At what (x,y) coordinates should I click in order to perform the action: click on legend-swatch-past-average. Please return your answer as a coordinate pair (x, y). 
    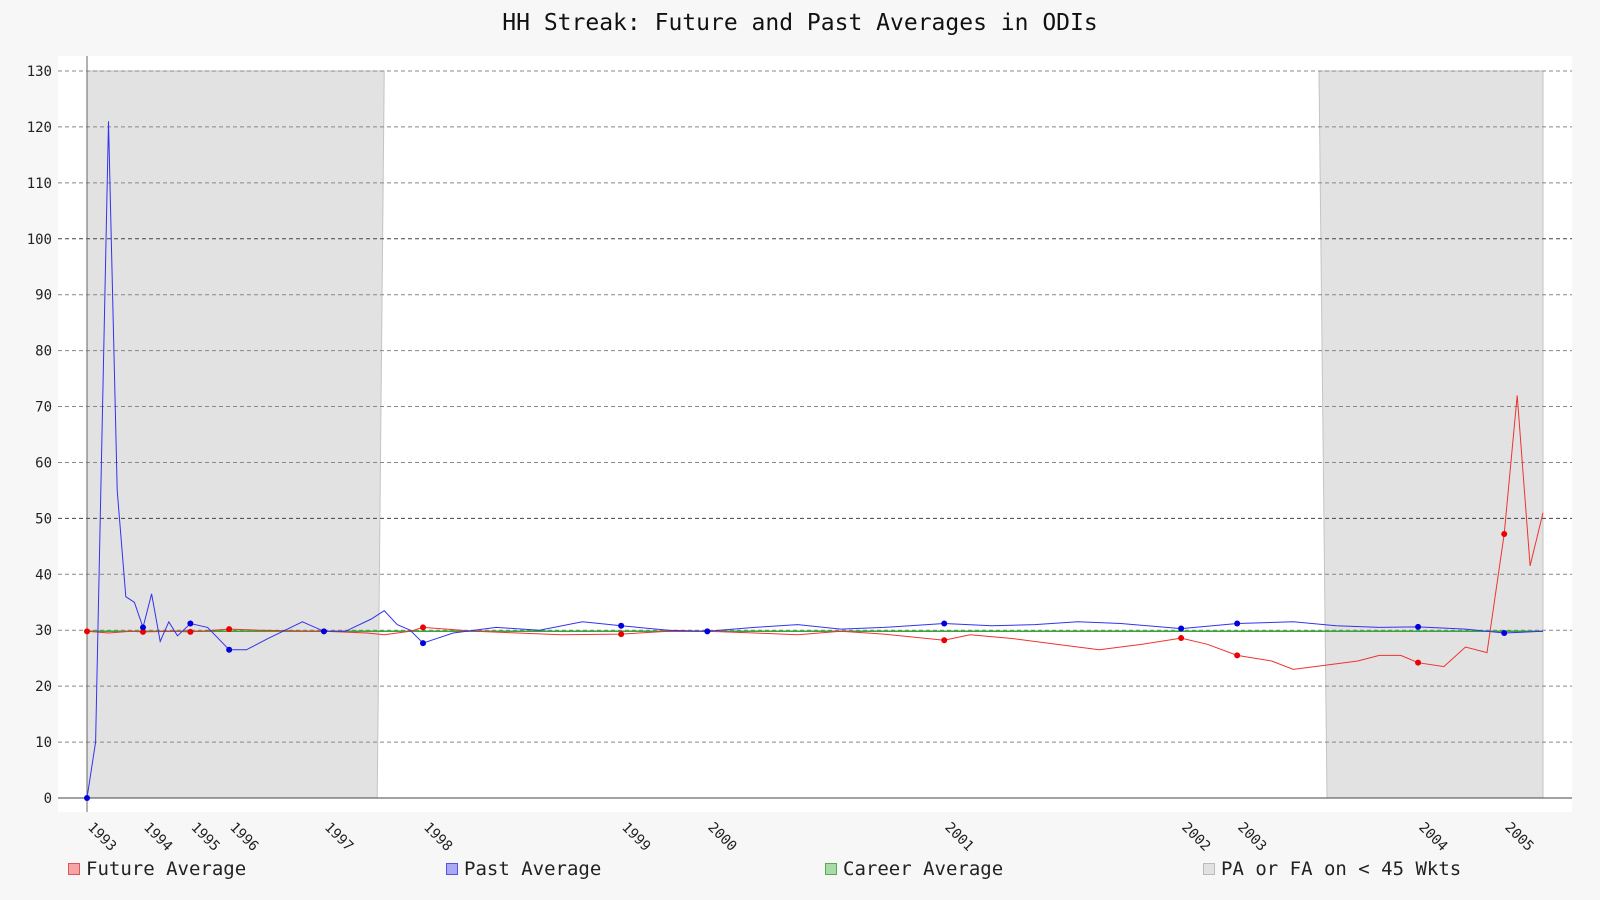
    Looking at the image, I should click on (452, 869).